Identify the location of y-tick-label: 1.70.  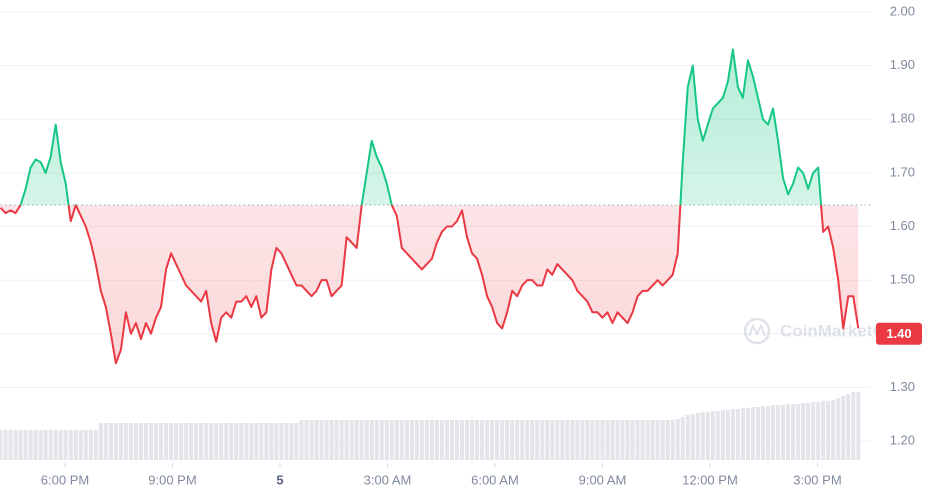
(902, 171).